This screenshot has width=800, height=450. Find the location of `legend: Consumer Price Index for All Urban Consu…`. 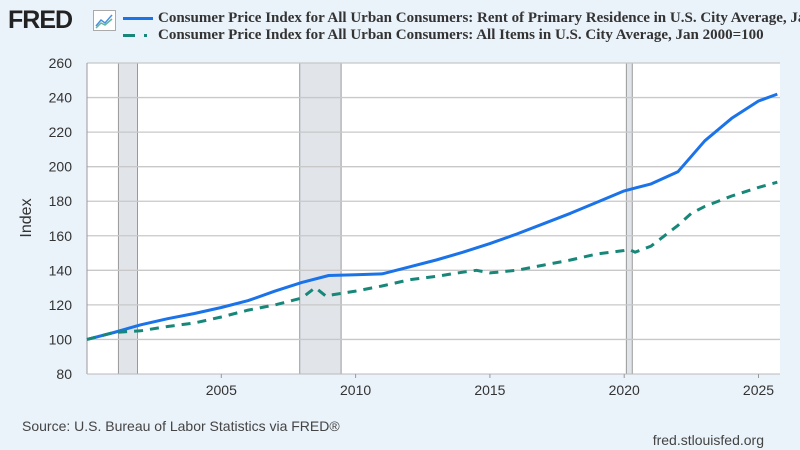

legend: Consumer Price Index for All Urban Consu… is located at coordinates (461, 27).